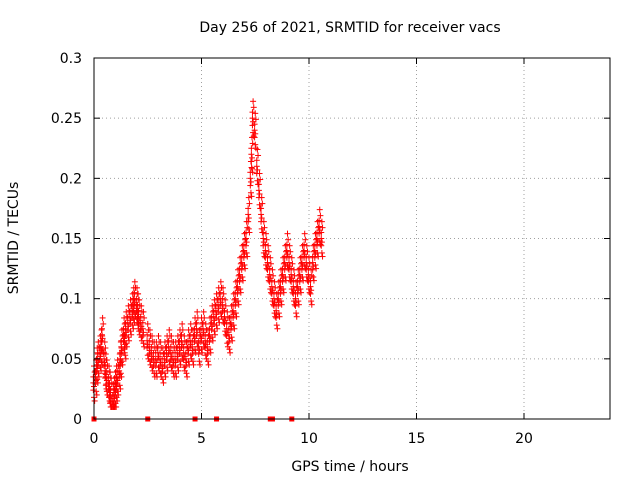  Describe the element at coordinates (71, 300) in the screenshot. I see `y-tick-label: 0.1` at that location.